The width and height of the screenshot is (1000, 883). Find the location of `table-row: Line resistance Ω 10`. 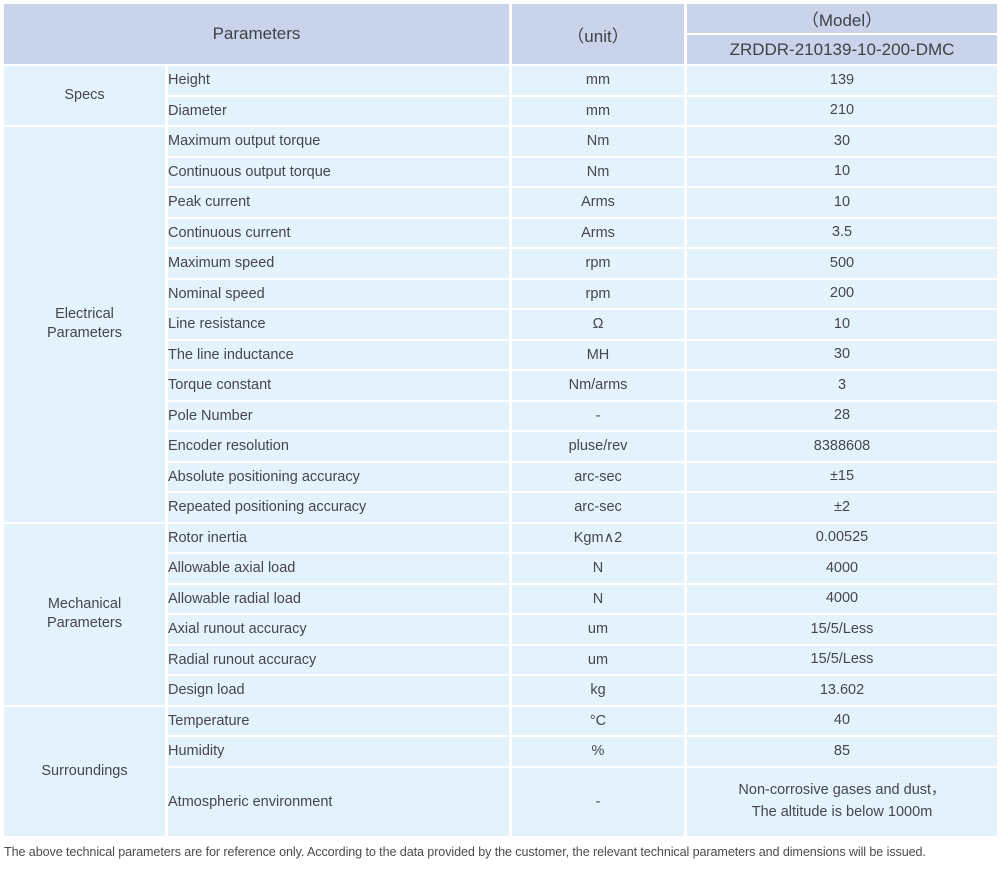

table-row: Line resistance Ω 10 is located at coordinates (500, 325).